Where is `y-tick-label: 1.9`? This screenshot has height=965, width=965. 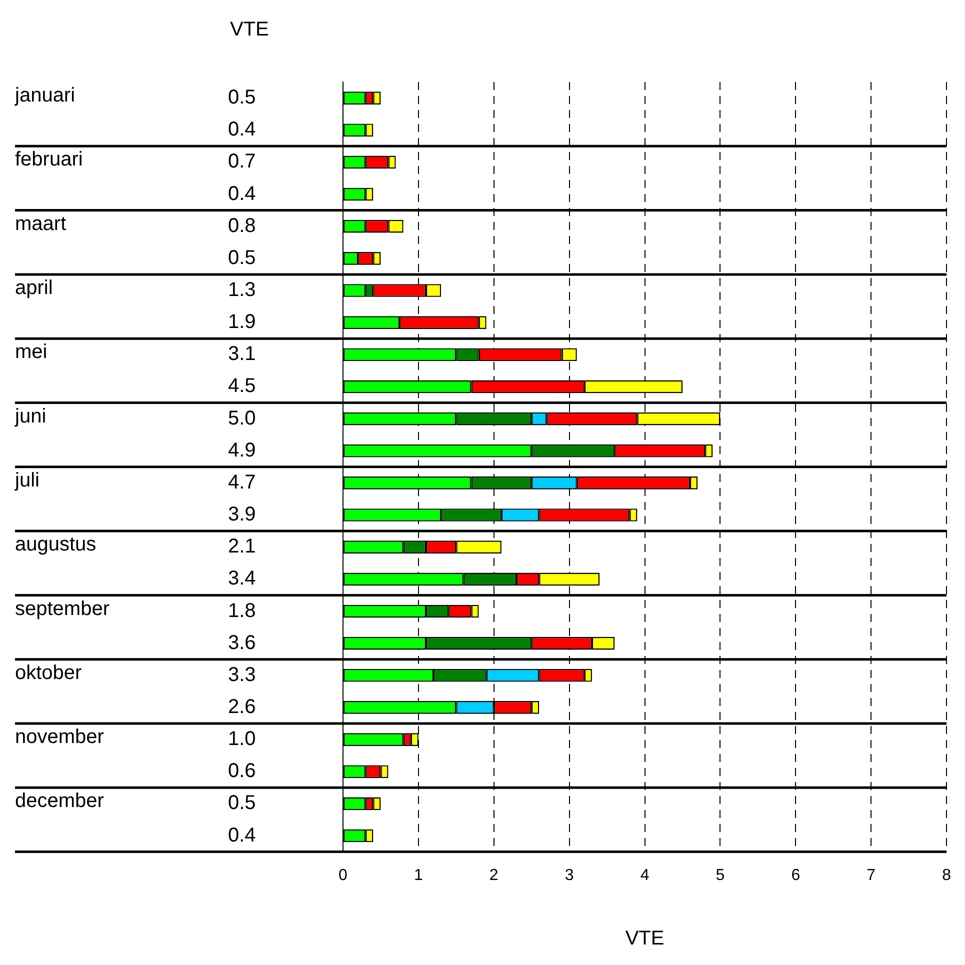 y-tick-label: 1.9 is located at coordinates (242, 322).